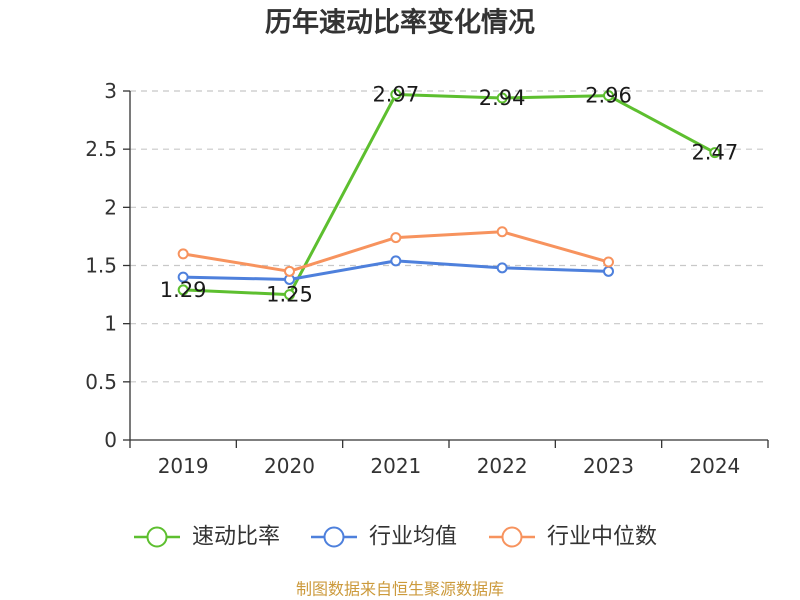  What do you see at coordinates (602, 537) in the screenshot?
I see `legend-label: 行业中位数` at bounding box center [602, 537].